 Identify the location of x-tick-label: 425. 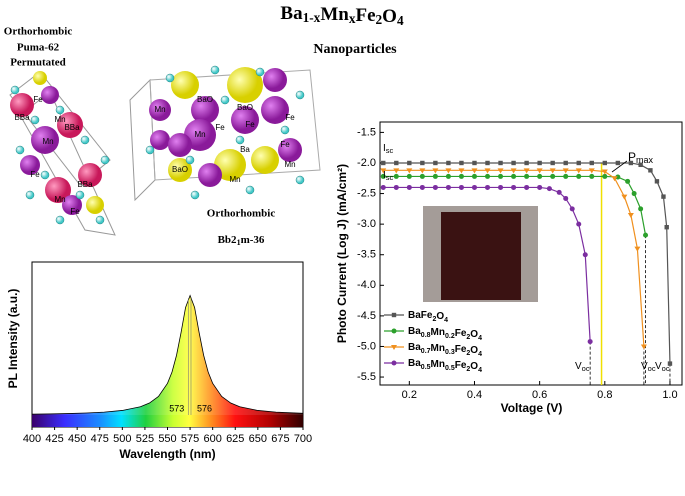
(54, 439).